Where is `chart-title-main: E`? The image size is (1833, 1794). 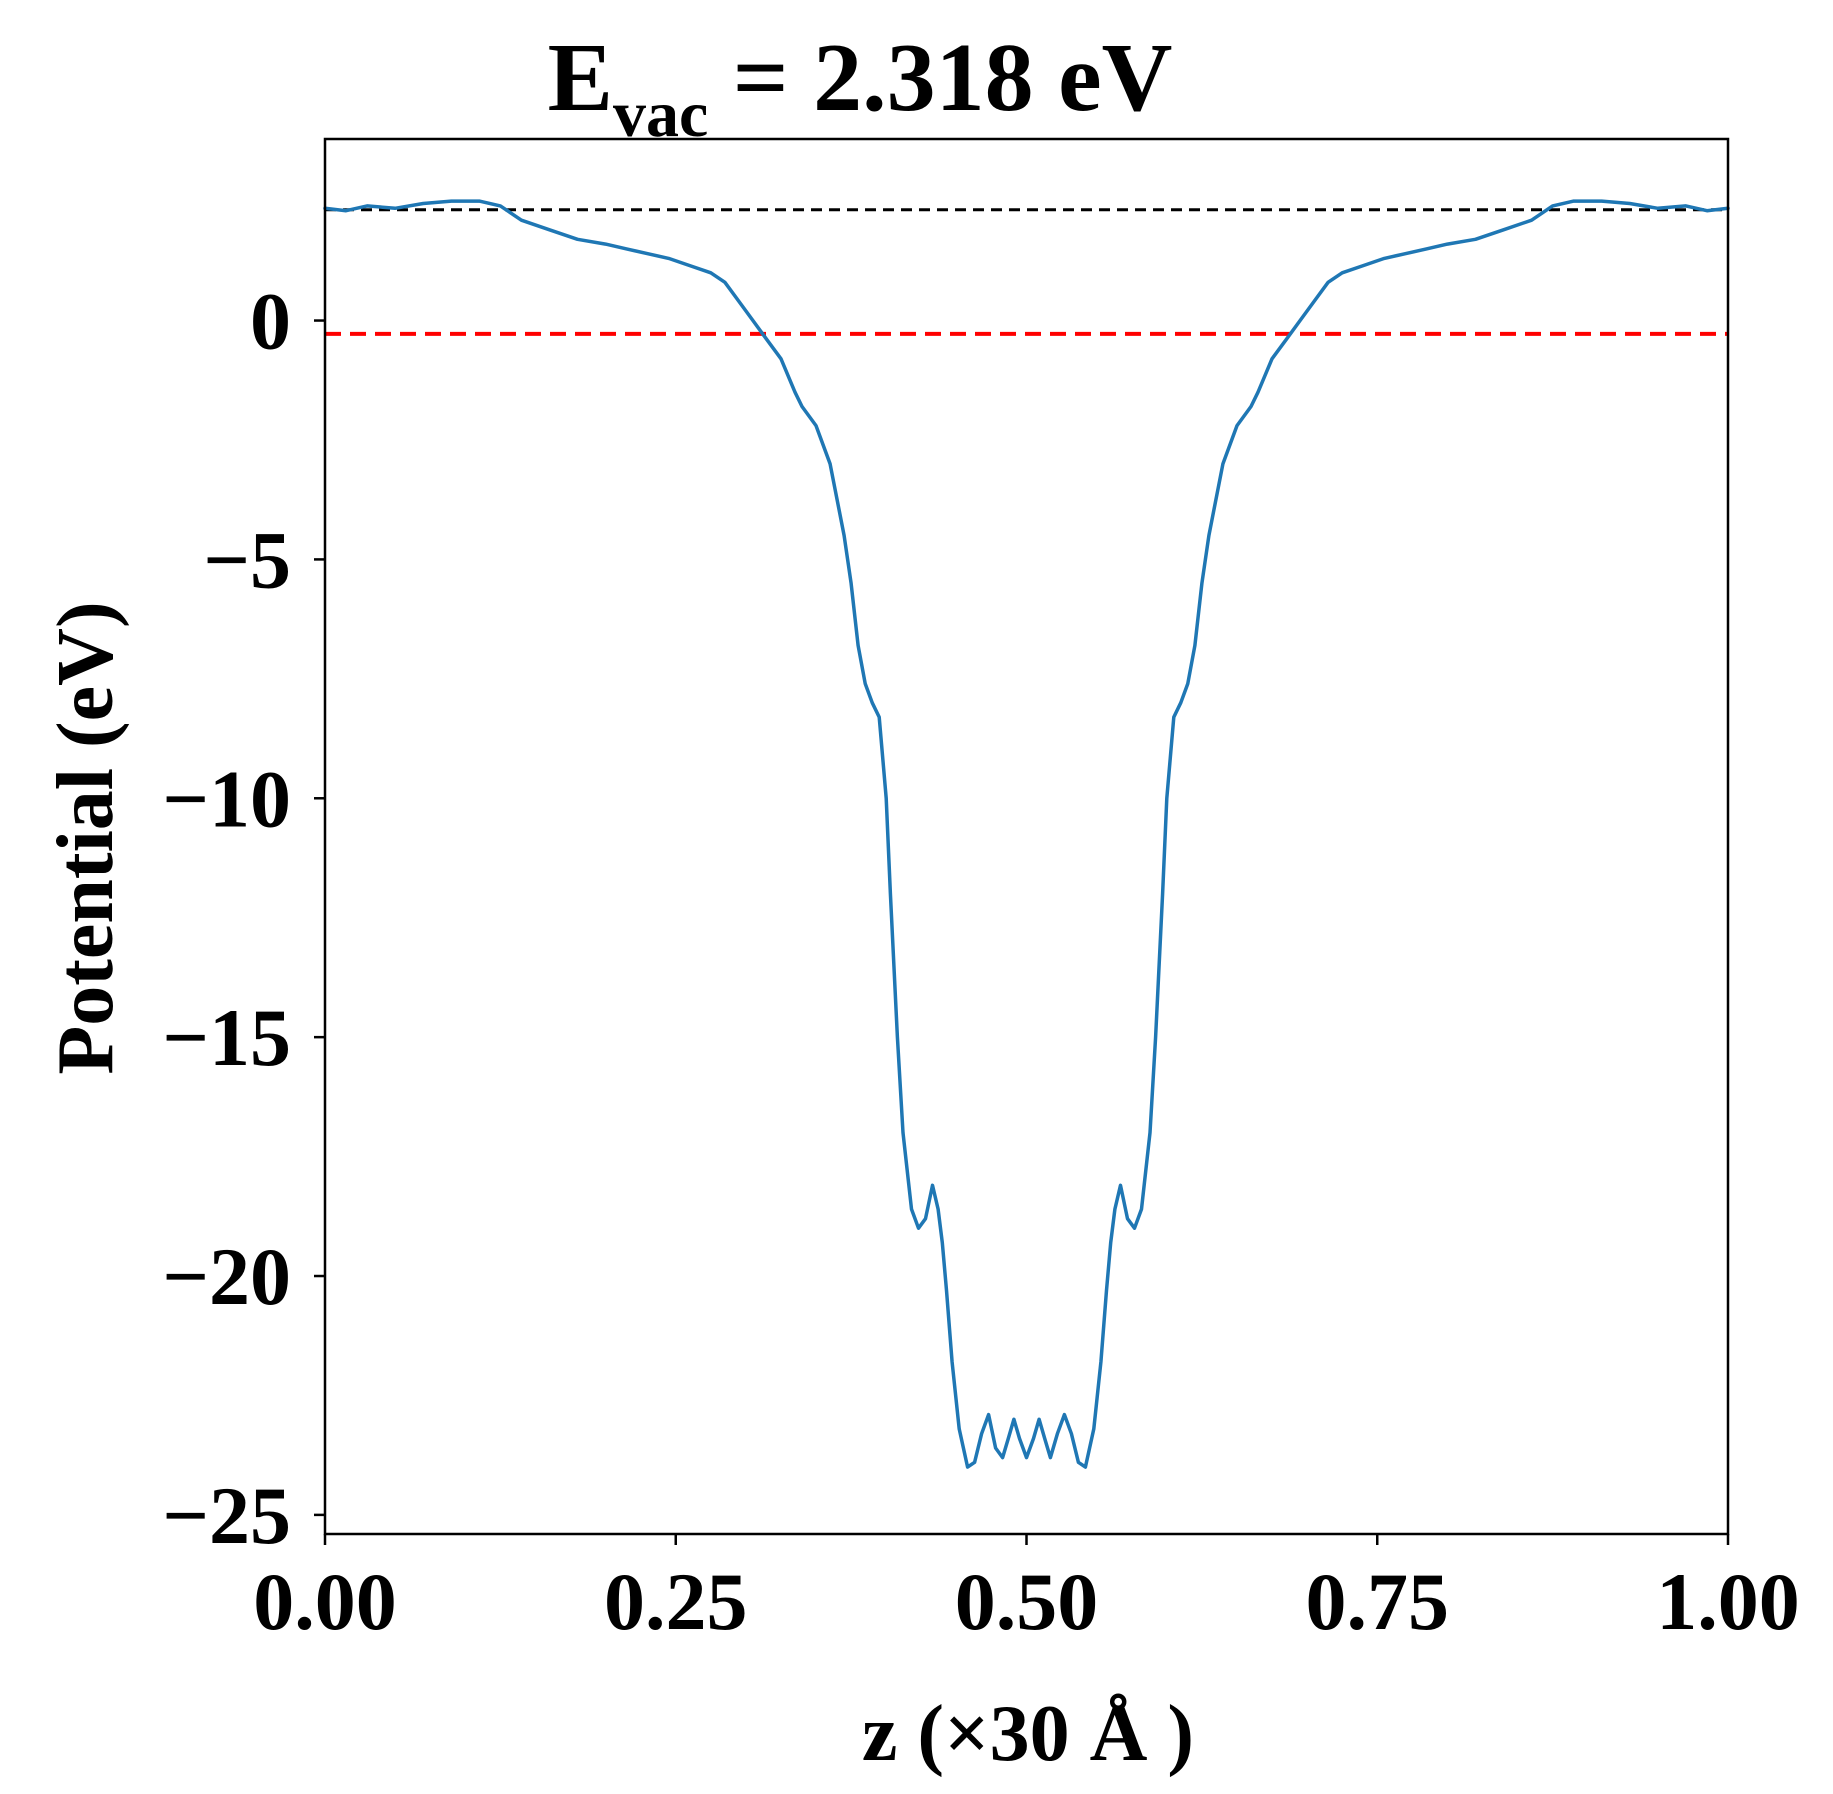 chart-title-main: E is located at coordinates (580, 78).